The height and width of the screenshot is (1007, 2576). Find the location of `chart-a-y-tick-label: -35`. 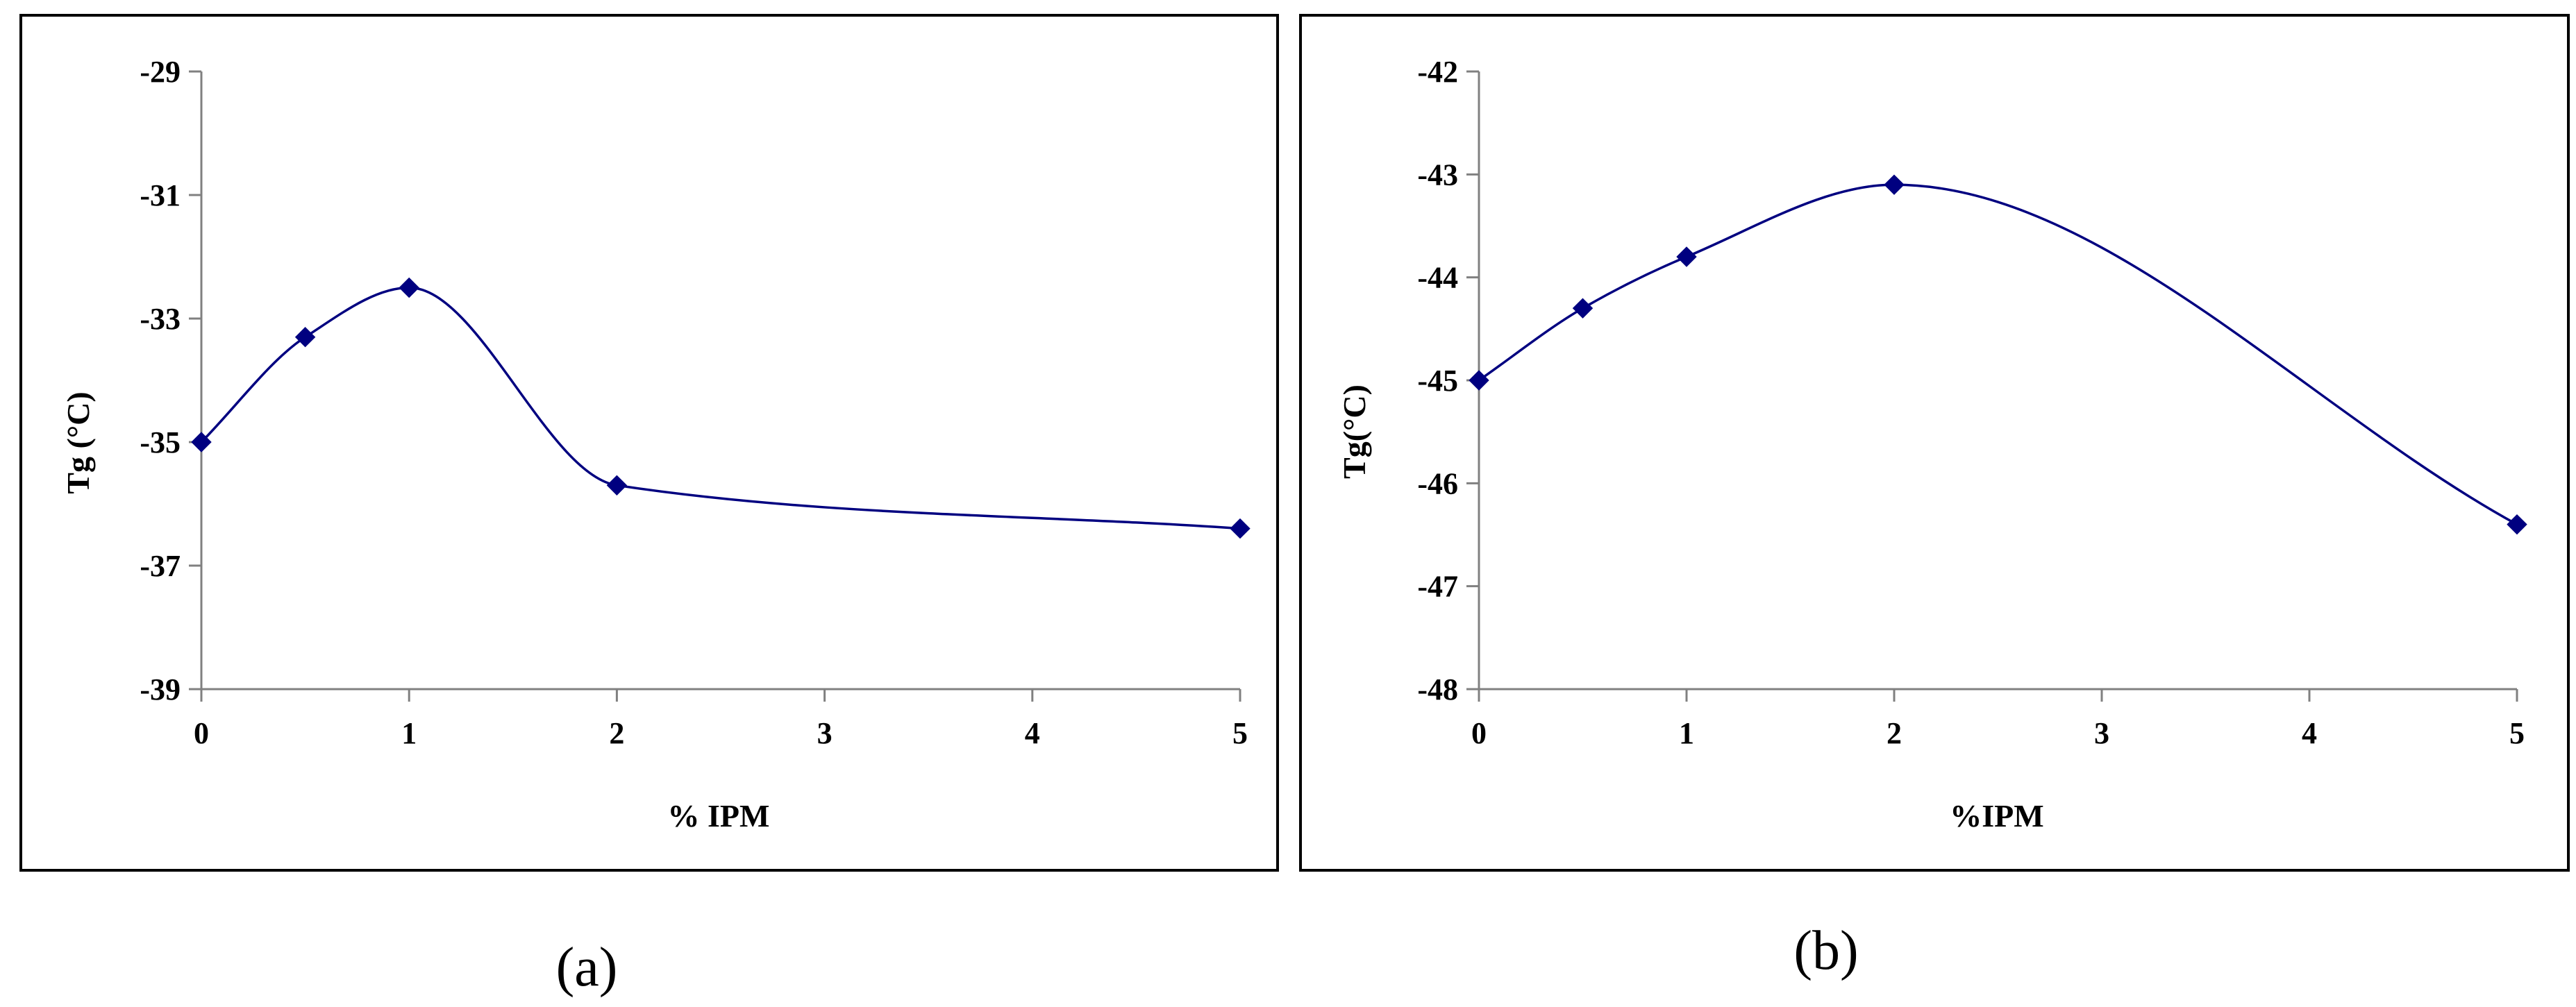

chart-a-y-tick-label: -35 is located at coordinates (160, 442).